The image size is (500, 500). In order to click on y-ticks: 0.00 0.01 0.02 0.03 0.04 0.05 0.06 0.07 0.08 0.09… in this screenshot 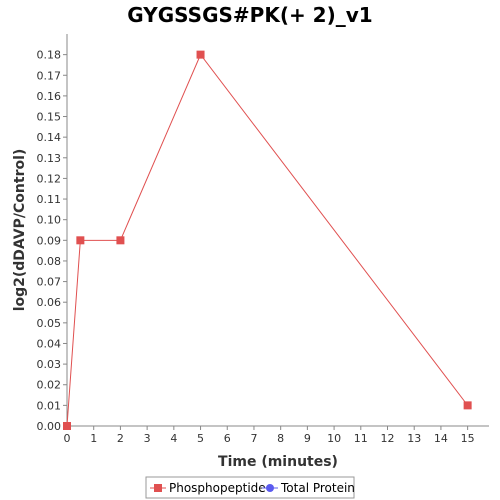, I will do `click(52, 241)`.